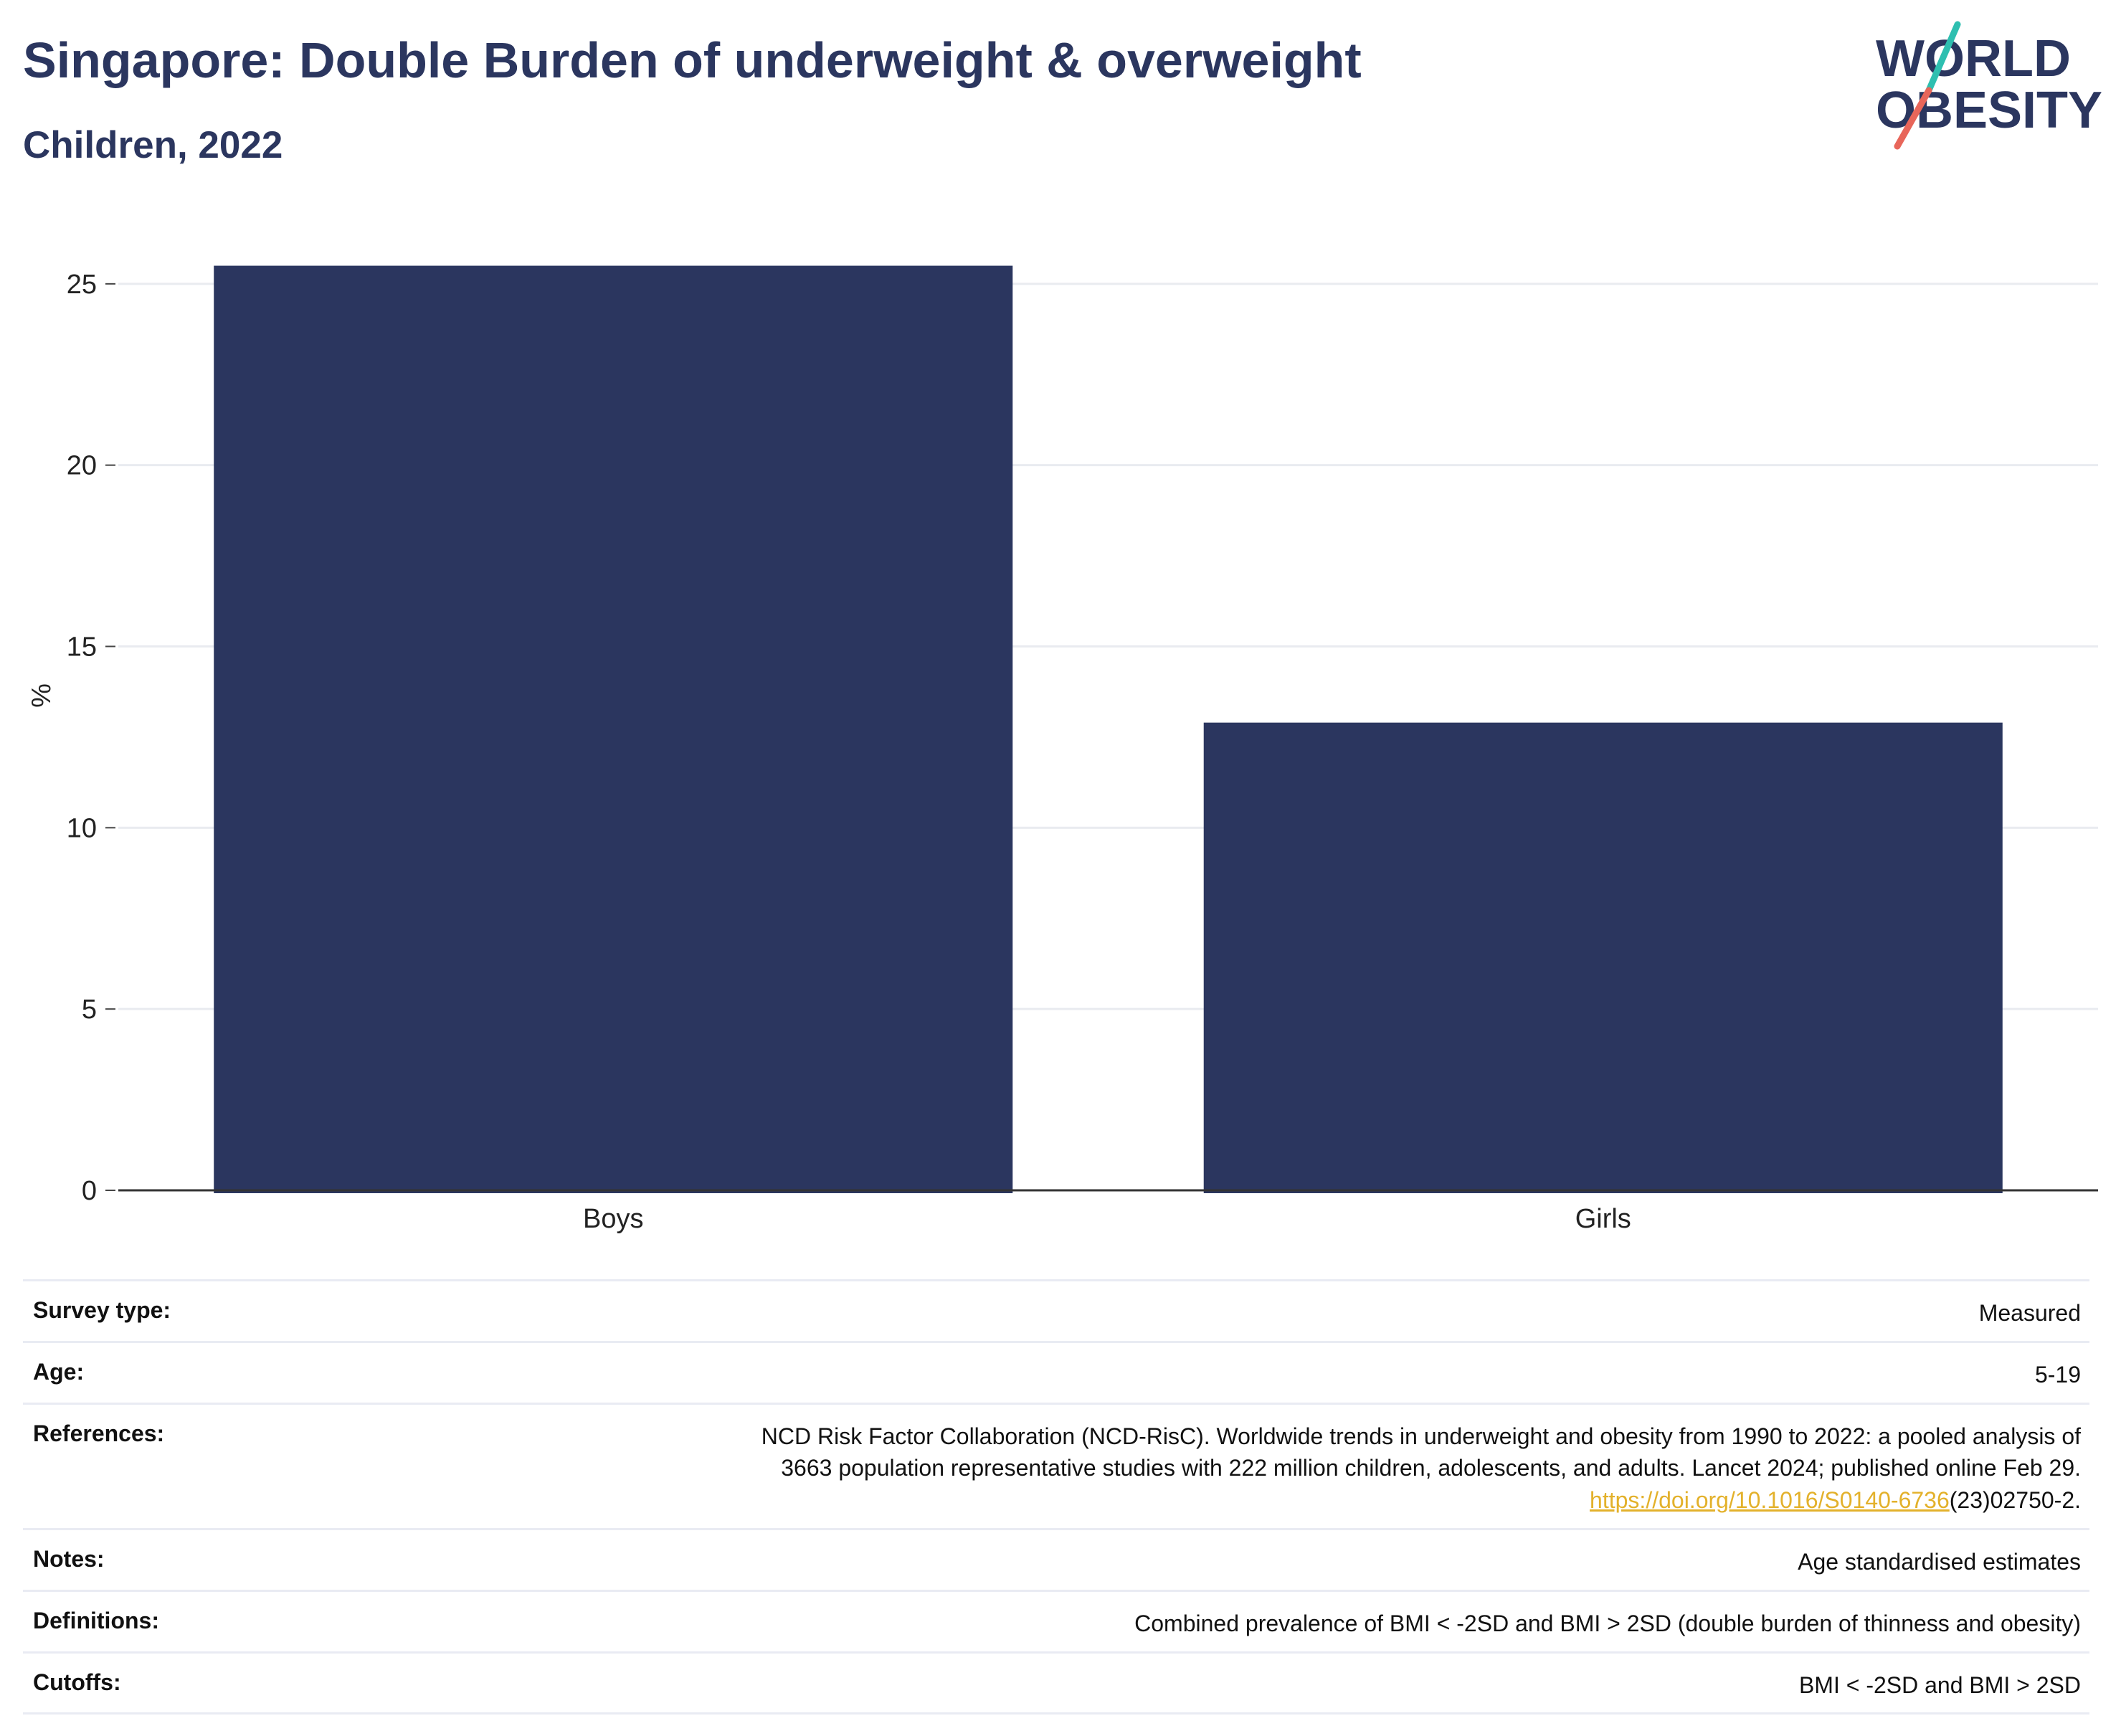  I want to click on world-obesity-logo: WORLD OBESITY, so click(1989, 85).